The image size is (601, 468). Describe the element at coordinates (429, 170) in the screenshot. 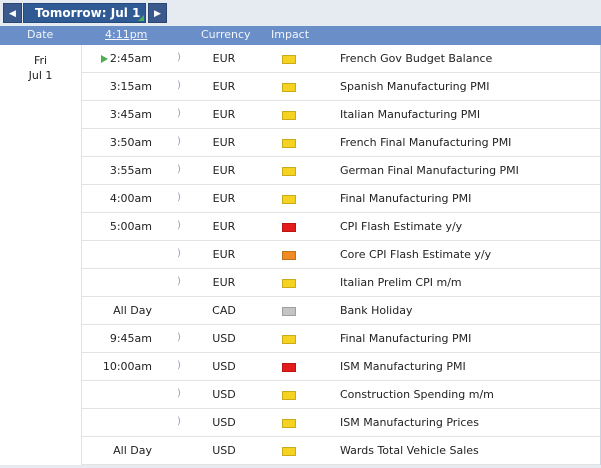

I see `event-title: German Final Manufacturing PMI` at that location.